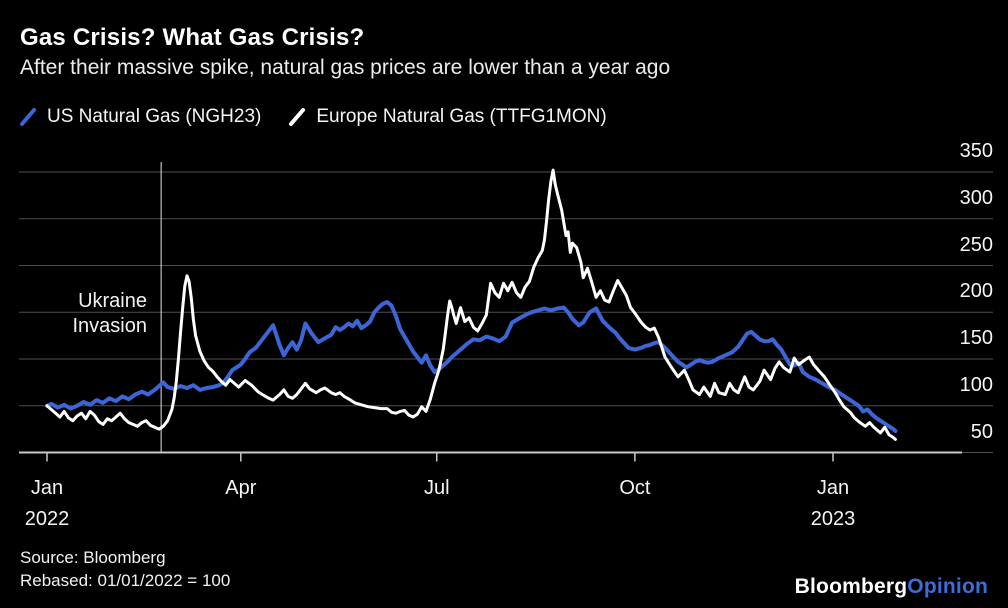 Image resolution: width=1008 pixels, height=608 pixels. I want to click on legend-label-us: US Natural Gas (NGH23), so click(154, 116).